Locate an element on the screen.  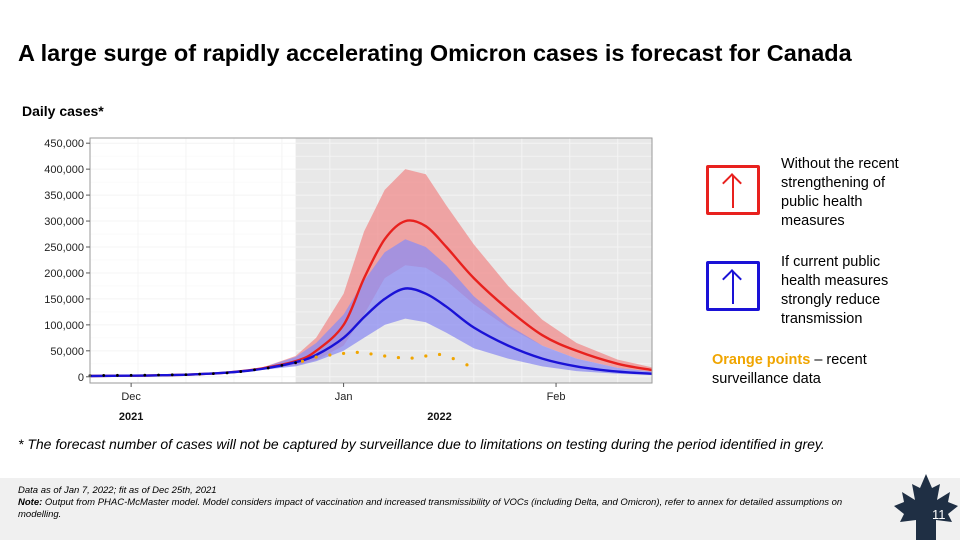
x-tick-label: Dec is located at coordinates (131, 397).